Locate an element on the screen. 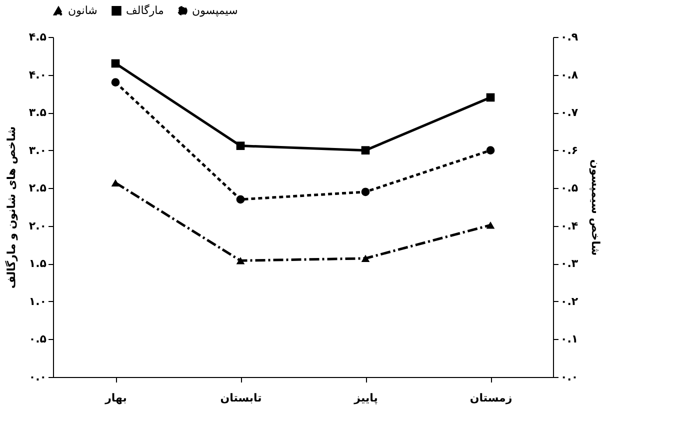  y2-tick-label: ۰.۰ is located at coordinates (569, 377).